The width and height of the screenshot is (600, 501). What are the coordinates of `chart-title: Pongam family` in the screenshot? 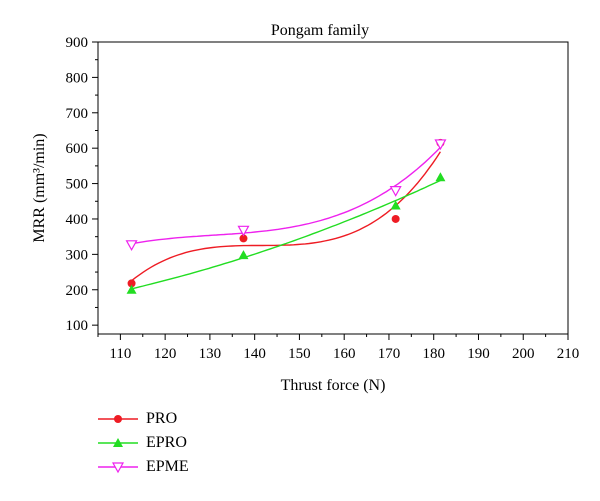 It's located at (320, 30).